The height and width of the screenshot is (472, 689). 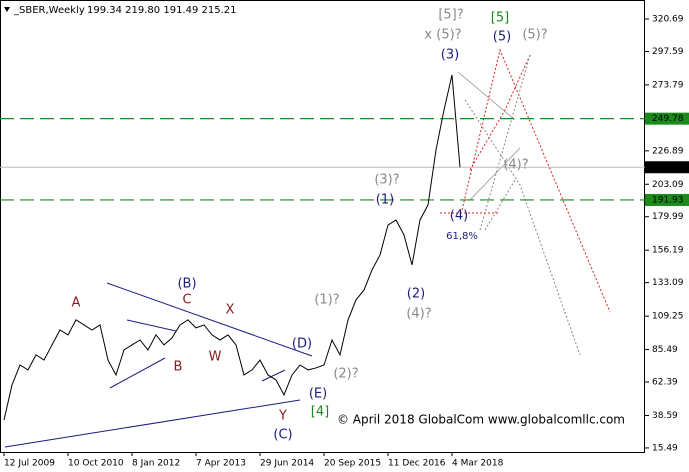 What do you see at coordinates (668, 251) in the screenshot?
I see `y-tick-label: 156.19` at bounding box center [668, 251].